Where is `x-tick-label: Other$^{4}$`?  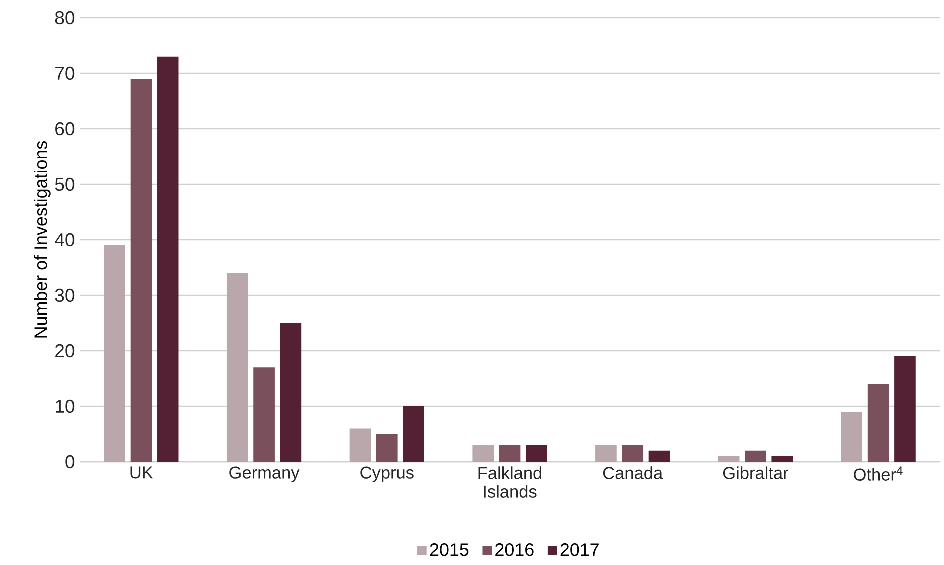
x-tick-label: Other$^{4}$ is located at coordinates (878, 473).